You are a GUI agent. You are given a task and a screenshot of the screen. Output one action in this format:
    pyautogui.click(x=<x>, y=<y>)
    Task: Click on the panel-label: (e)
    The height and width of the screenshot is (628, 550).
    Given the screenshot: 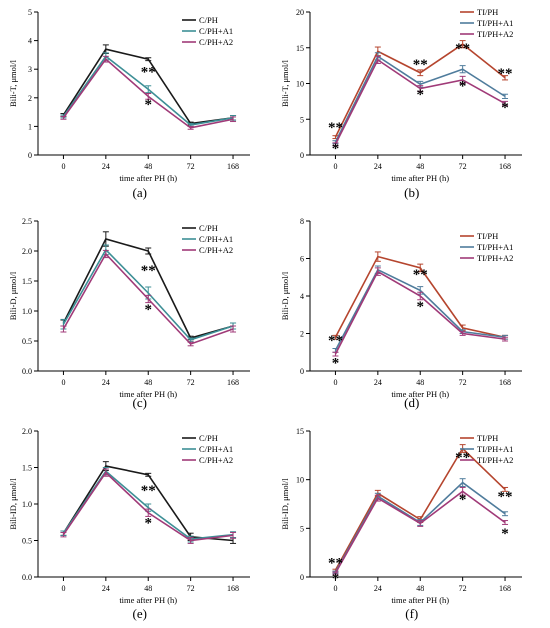 What is the action you would take?
    pyautogui.click(x=140, y=613)
    